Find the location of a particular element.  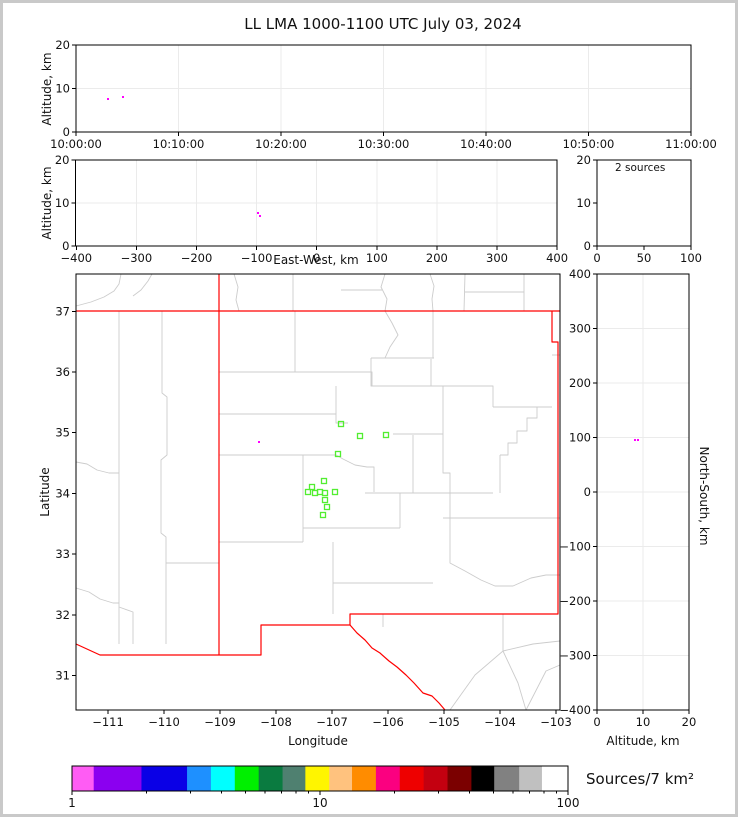

x-tick-label: 10:00:00 is located at coordinates (76, 144).